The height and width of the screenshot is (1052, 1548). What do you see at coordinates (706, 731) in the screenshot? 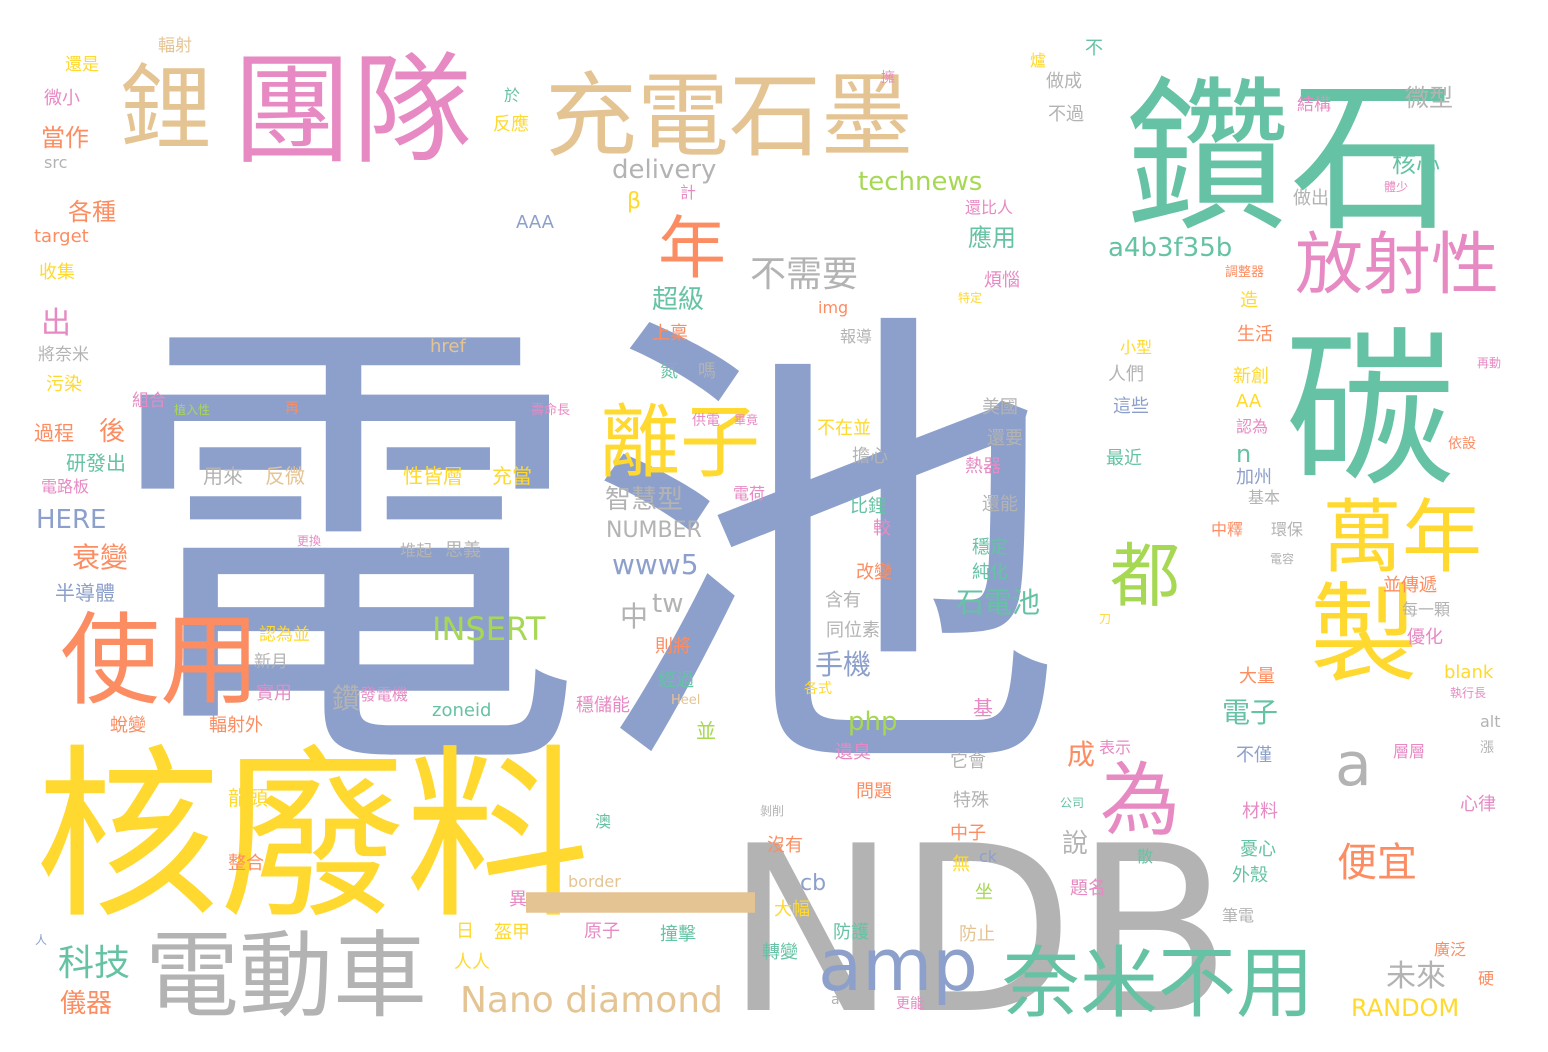
I see `word-129: 並` at bounding box center [706, 731].